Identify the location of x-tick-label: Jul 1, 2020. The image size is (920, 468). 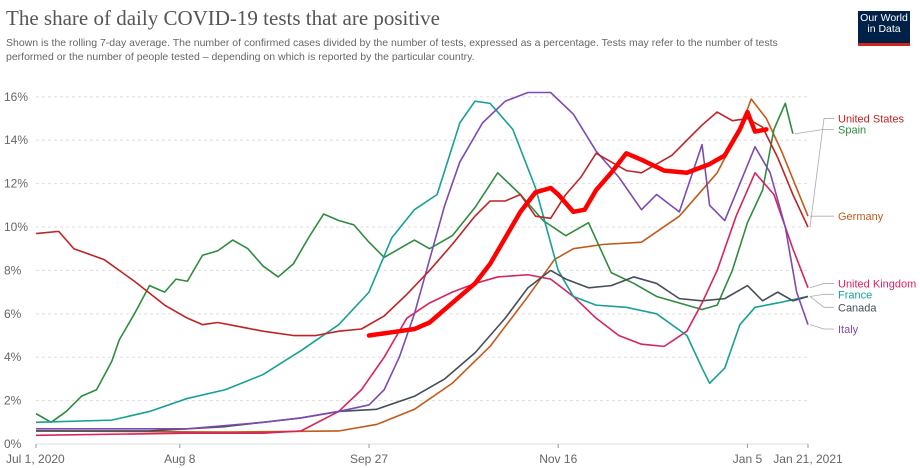
(35, 459).